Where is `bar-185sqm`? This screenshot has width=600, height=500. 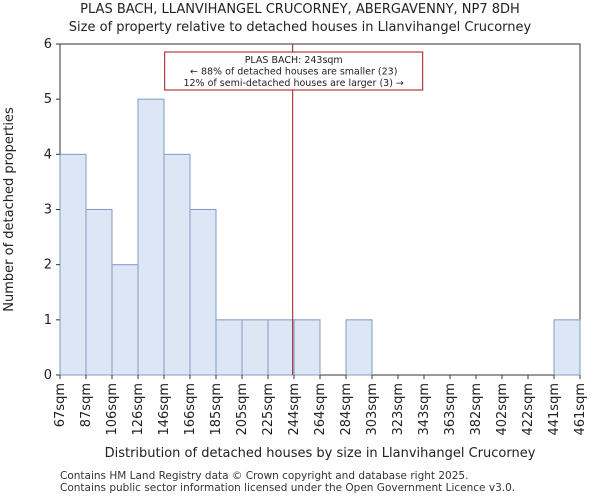 bar-185sqm is located at coordinates (229, 347).